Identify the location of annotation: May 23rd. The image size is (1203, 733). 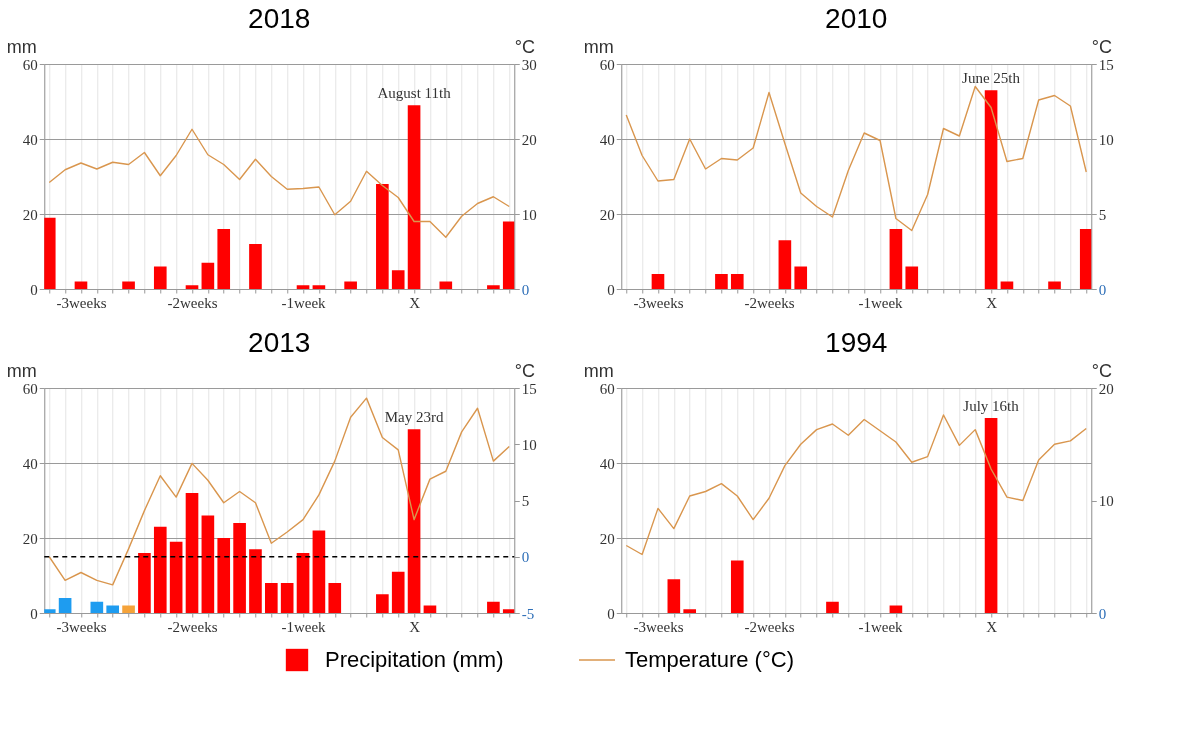
(414, 417).